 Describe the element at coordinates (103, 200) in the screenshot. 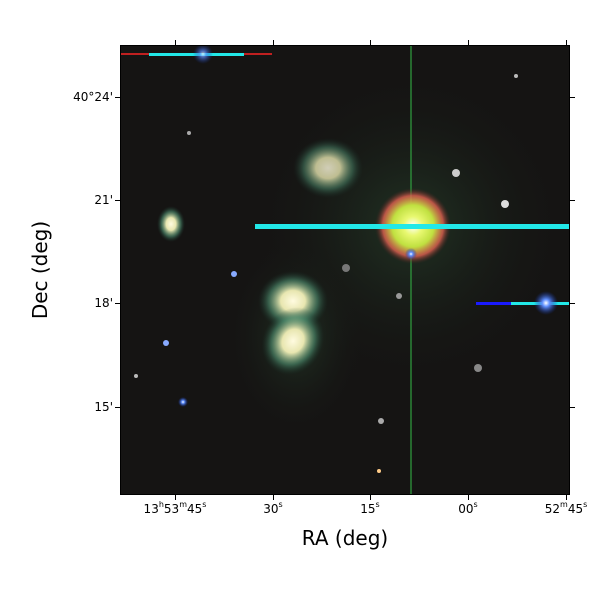

I see `y-tick-label: 21'` at that location.